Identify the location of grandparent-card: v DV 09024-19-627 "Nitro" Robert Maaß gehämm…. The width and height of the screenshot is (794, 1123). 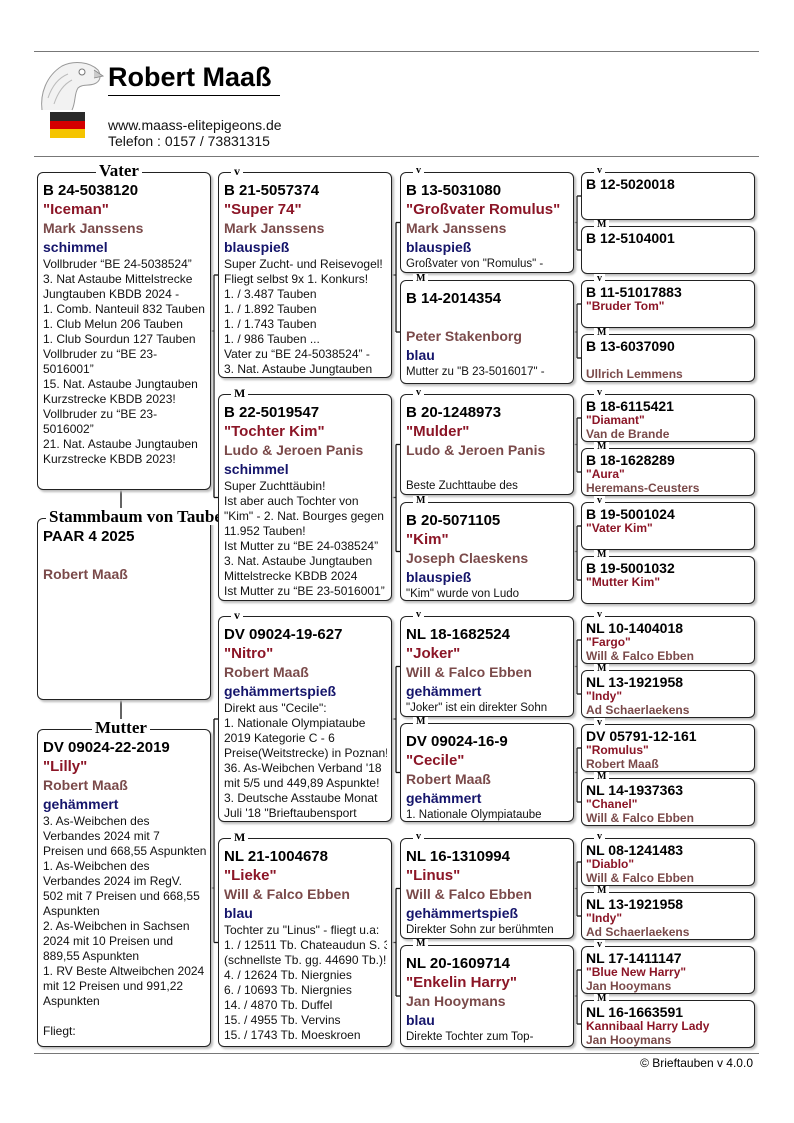
(305, 715).